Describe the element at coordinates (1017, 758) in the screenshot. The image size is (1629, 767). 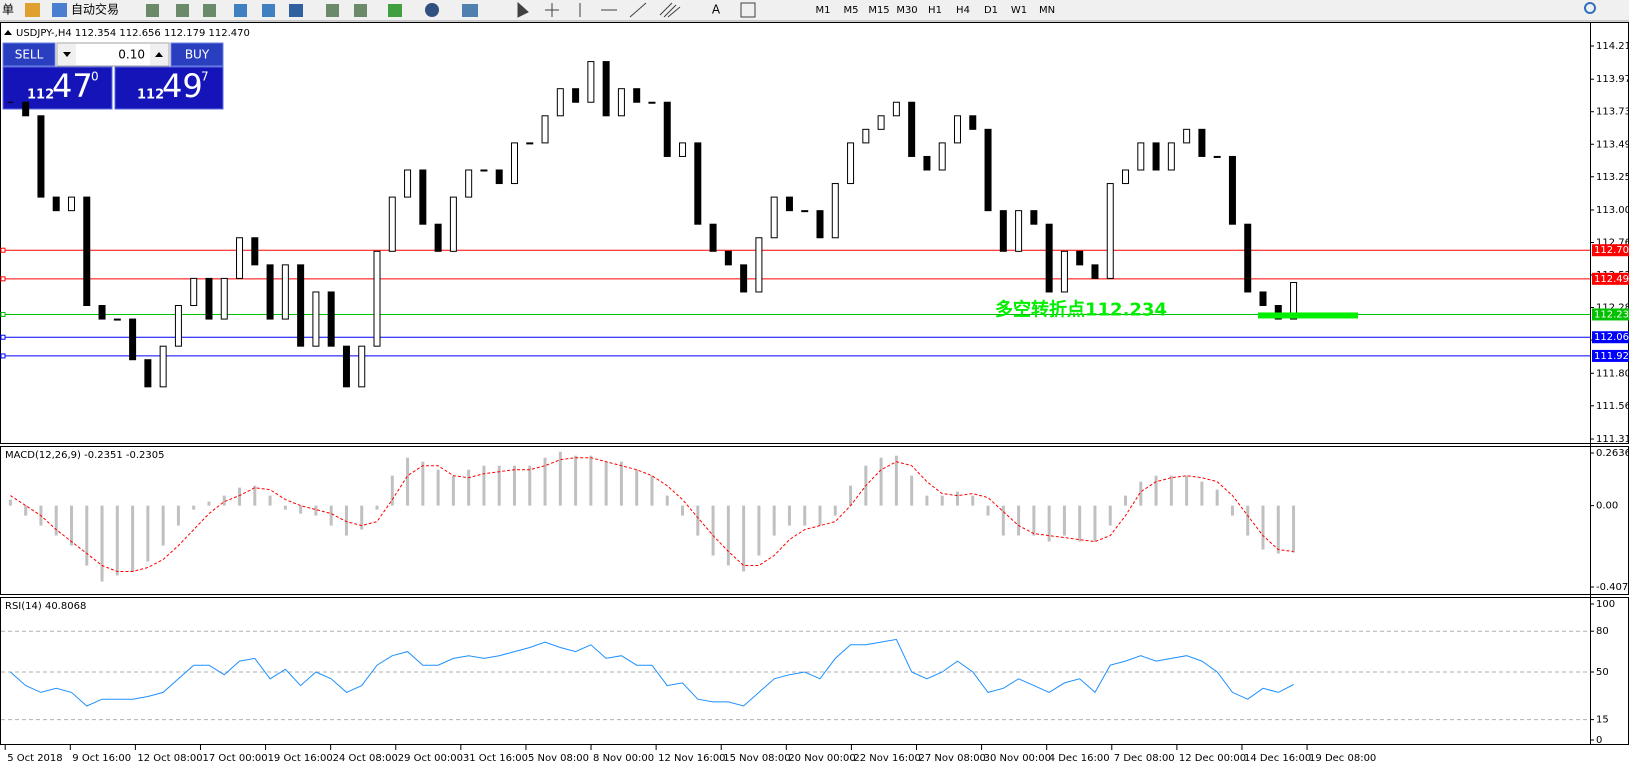
I see `x-tick-label: 30 Nov 00:00` at that location.